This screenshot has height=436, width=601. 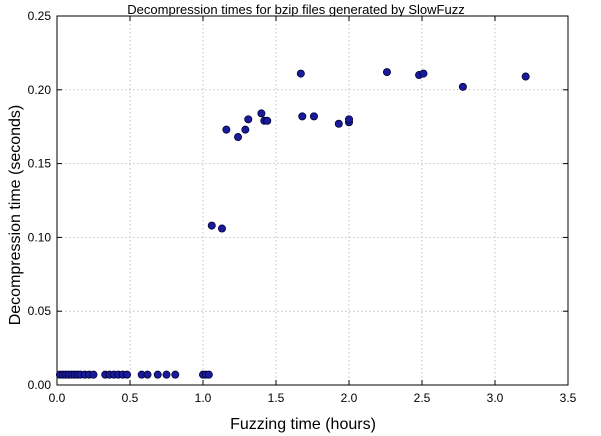 I want to click on y-tick-label: 0.10, so click(x=40, y=237).